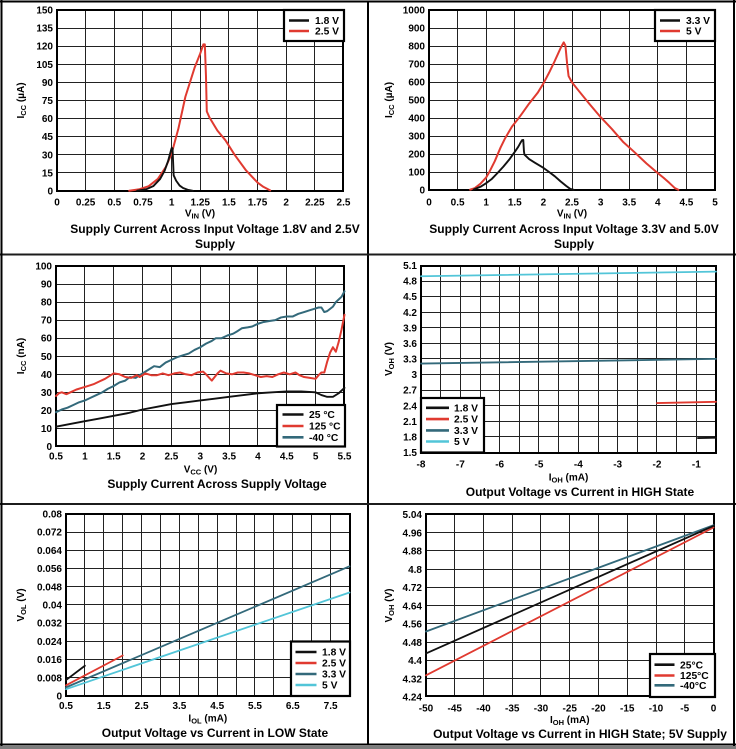 Image resolution: width=736 pixels, height=749 pixels. What do you see at coordinates (539, 465) in the screenshot?
I see `svg-text: -5` at bounding box center [539, 465].